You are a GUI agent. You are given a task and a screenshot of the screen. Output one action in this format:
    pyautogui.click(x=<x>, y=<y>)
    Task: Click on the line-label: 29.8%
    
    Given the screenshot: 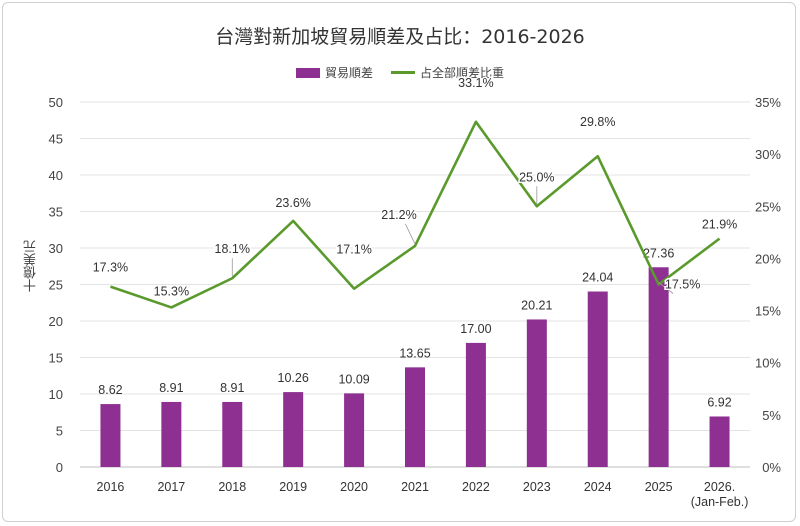 What is the action you would take?
    pyautogui.click(x=597, y=122)
    